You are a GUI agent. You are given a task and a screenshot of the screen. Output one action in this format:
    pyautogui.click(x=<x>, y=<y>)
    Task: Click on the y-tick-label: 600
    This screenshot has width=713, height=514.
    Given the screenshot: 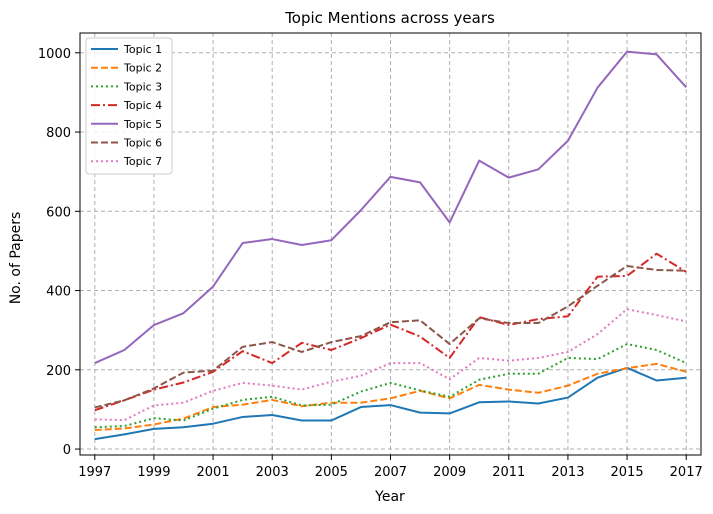 What is the action you would take?
    pyautogui.click(x=58, y=212)
    